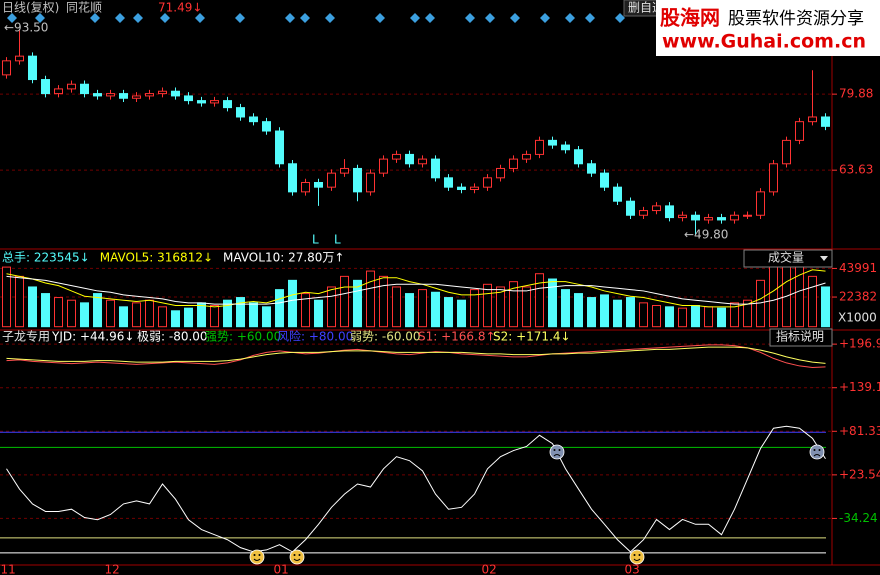 This screenshot has width=880, height=575. I want to click on legend-entry: S1: +166.8↑, so click(457, 337).